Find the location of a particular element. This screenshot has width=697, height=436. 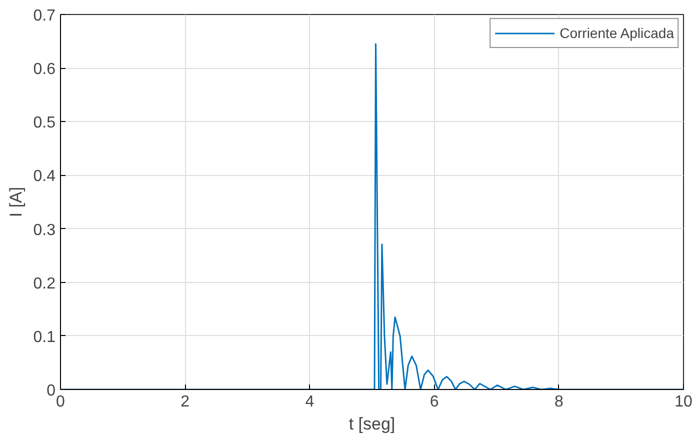

y-tick-label: 0 is located at coordinates (51, 391).